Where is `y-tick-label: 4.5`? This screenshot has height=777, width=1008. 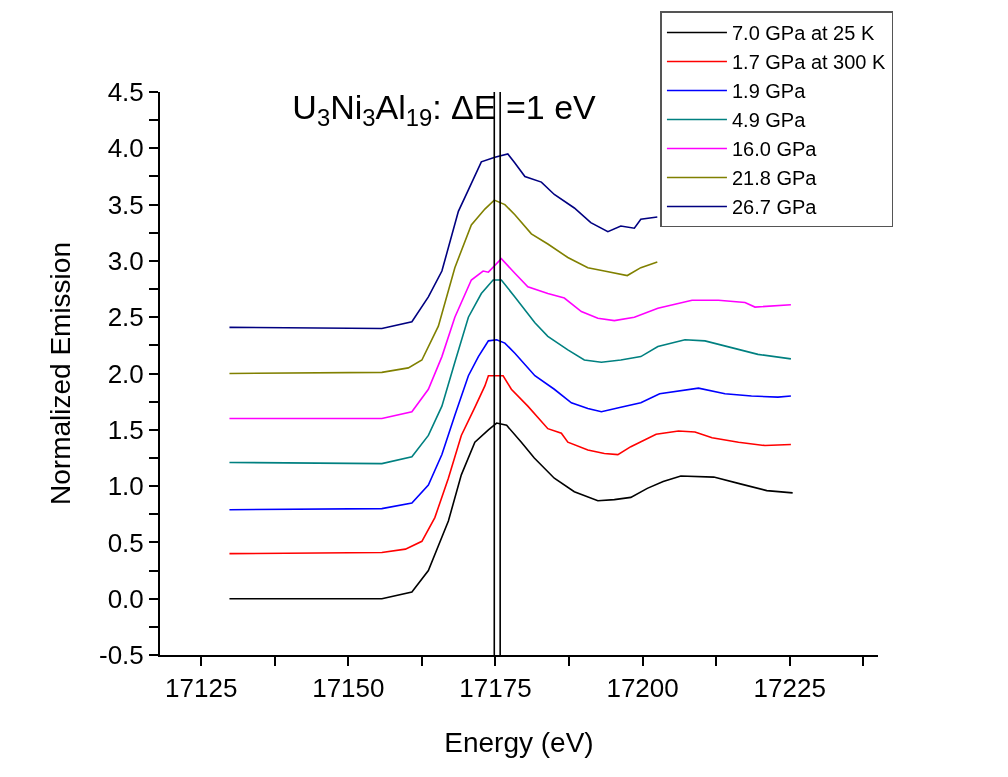
y-tick-label: 4.5 is located at coordinates (125, 92).